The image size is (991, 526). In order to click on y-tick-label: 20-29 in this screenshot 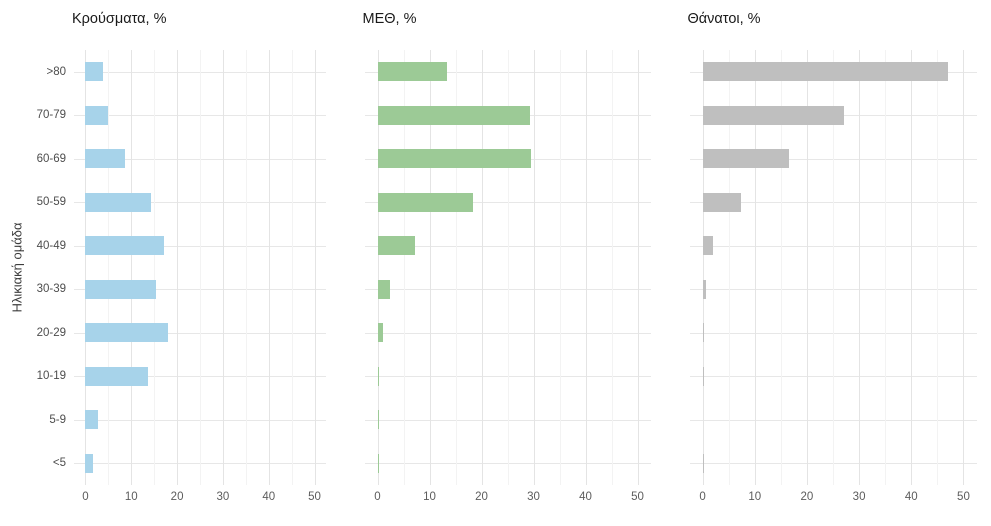, I will do `click(51, 332)`.